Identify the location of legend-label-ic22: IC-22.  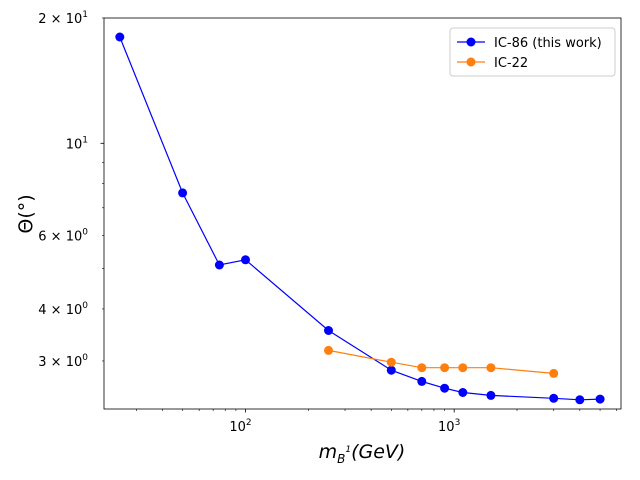
(511, 63).